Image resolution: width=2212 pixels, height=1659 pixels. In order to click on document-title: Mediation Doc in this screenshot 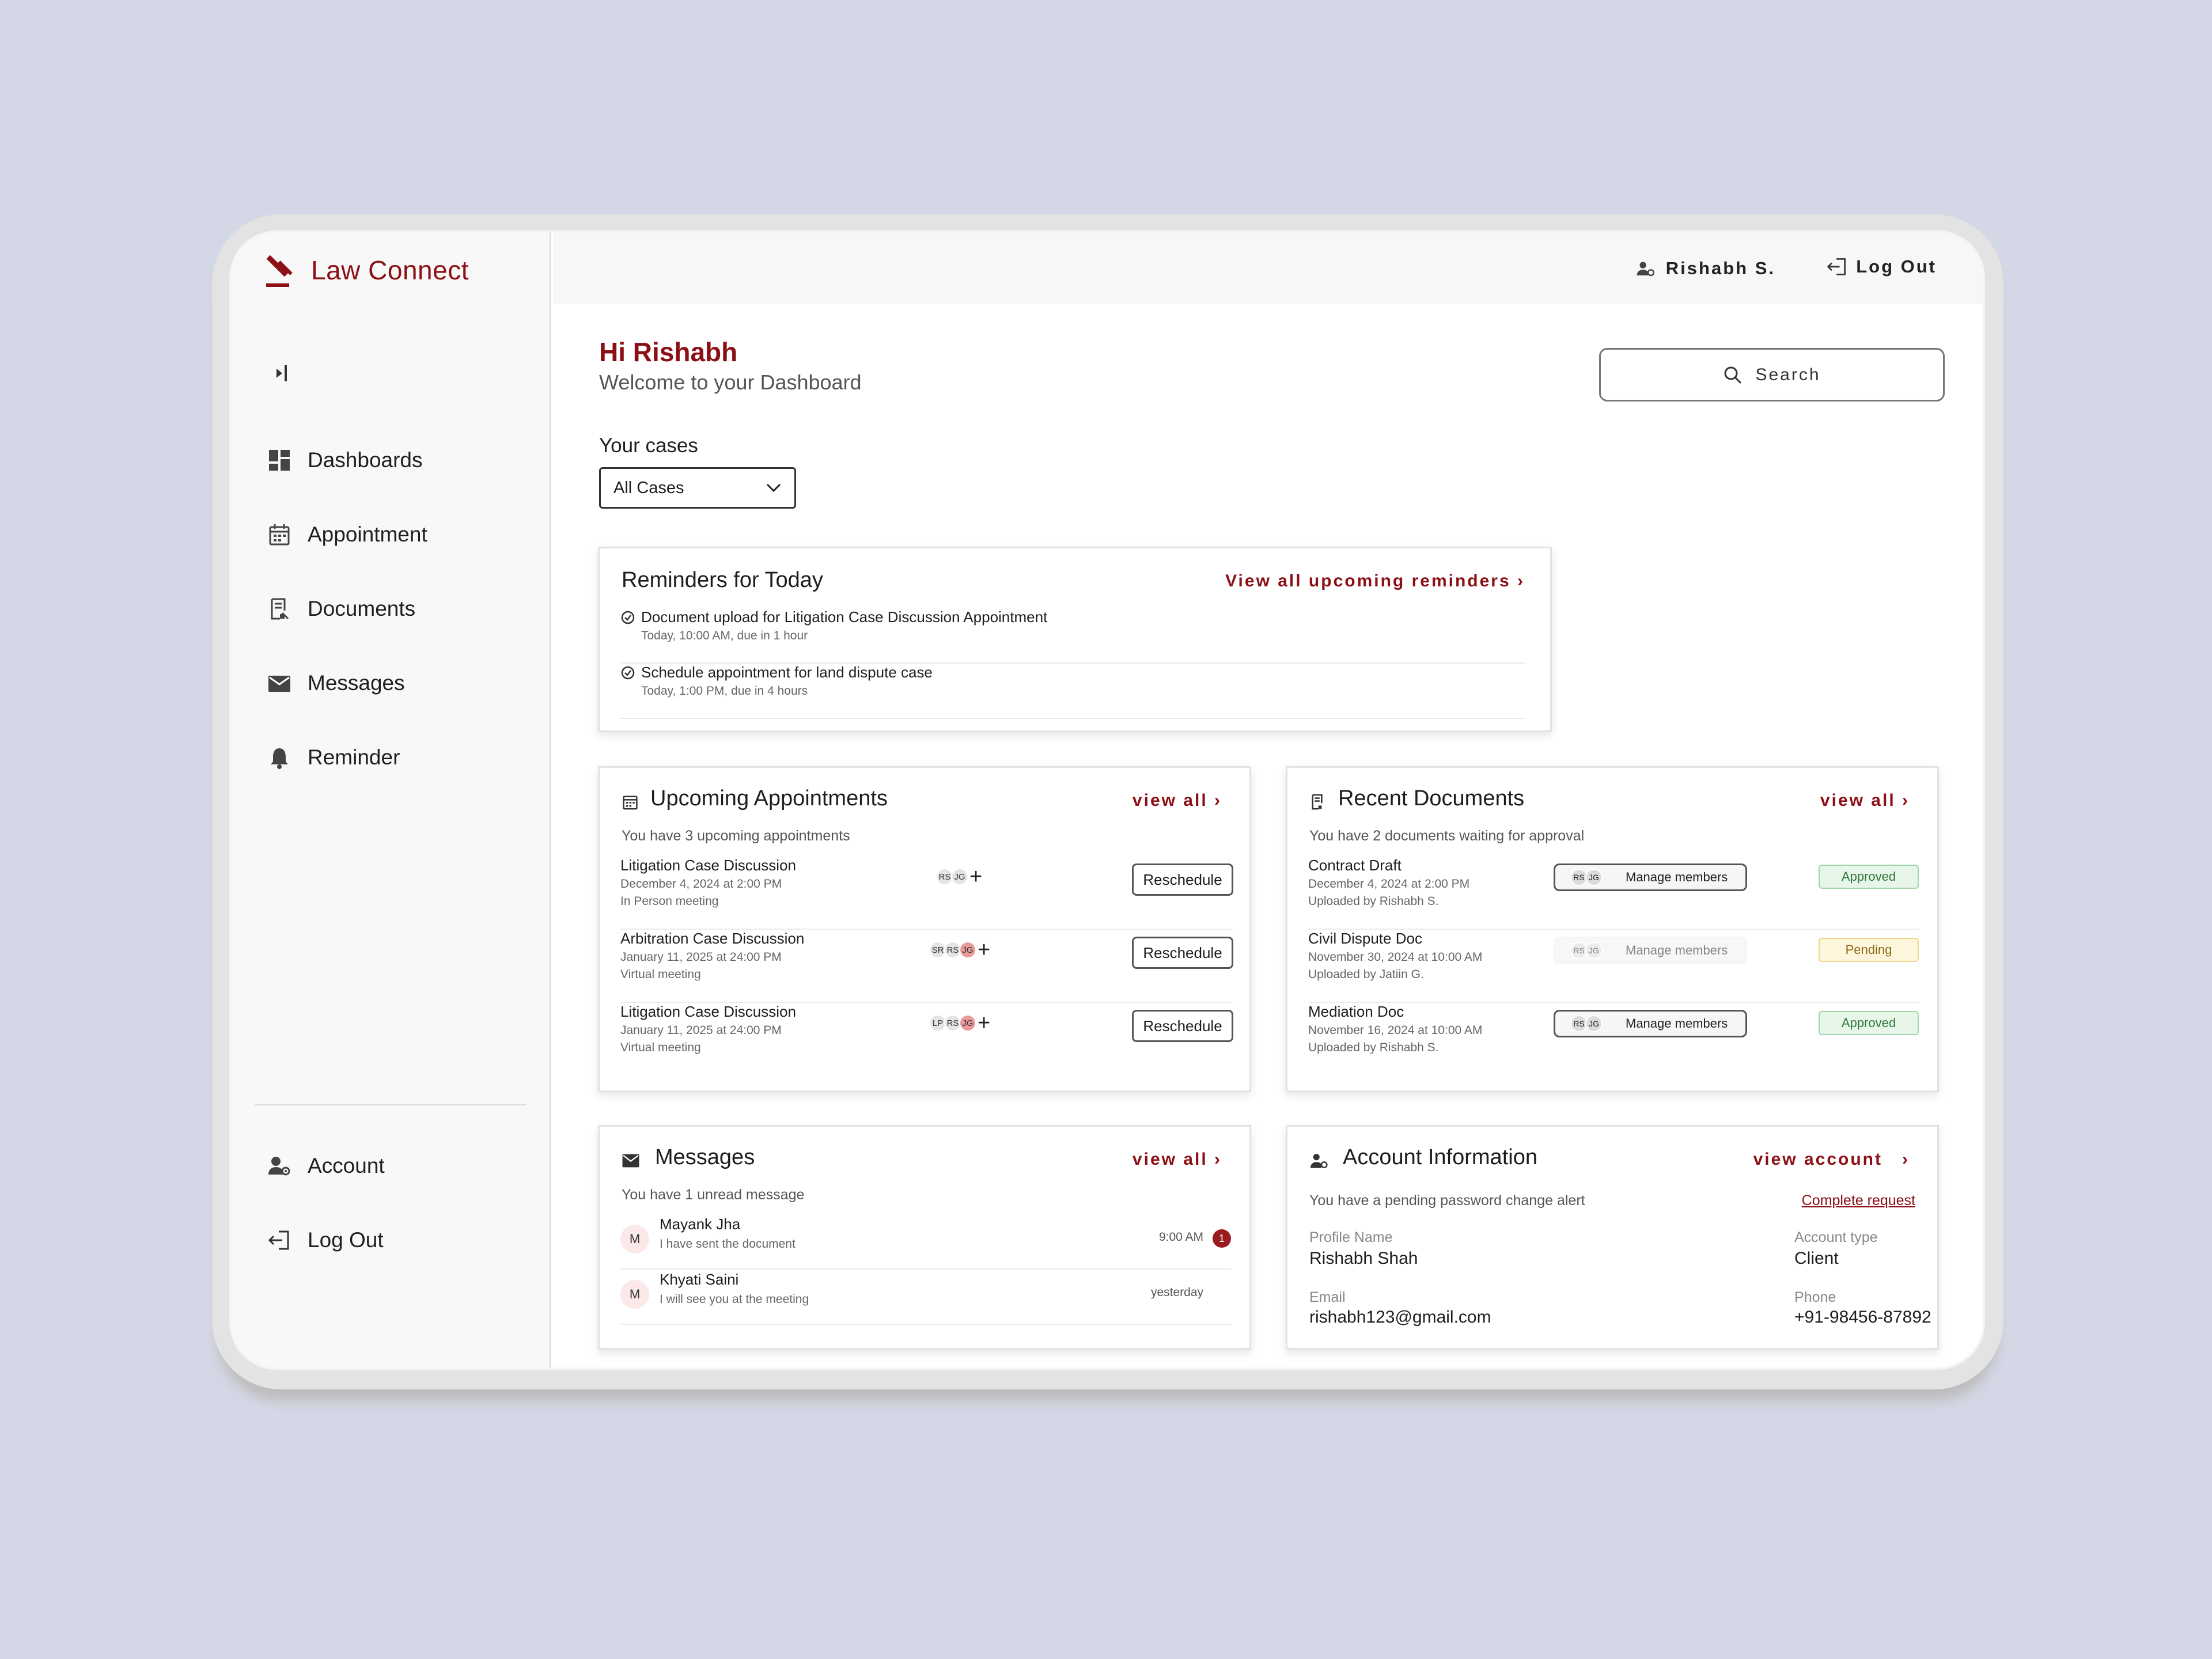, I will do `click(1356, 1011)`.